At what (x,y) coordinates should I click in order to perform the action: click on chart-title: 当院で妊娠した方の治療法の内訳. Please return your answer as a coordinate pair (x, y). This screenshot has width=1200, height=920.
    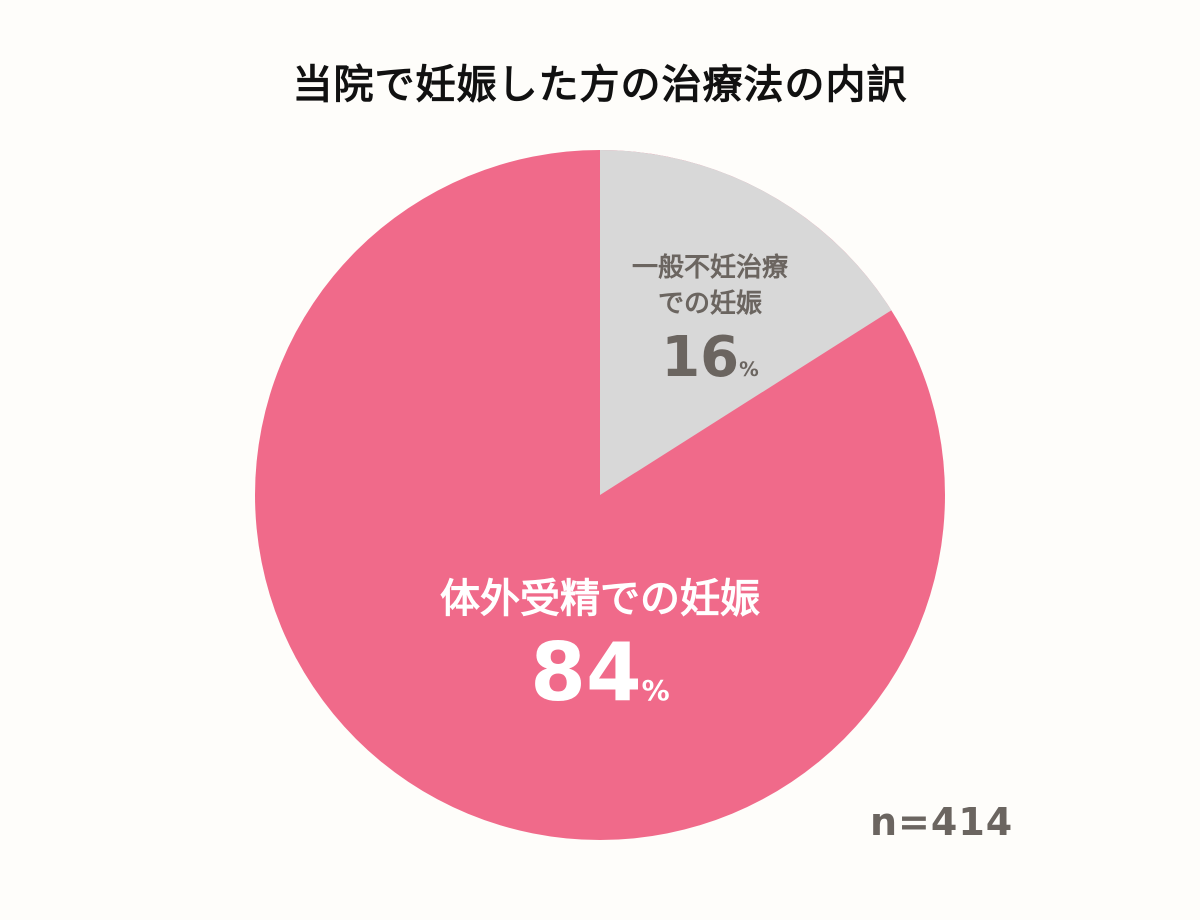
    Looking at the image, I should click on (600, 85).